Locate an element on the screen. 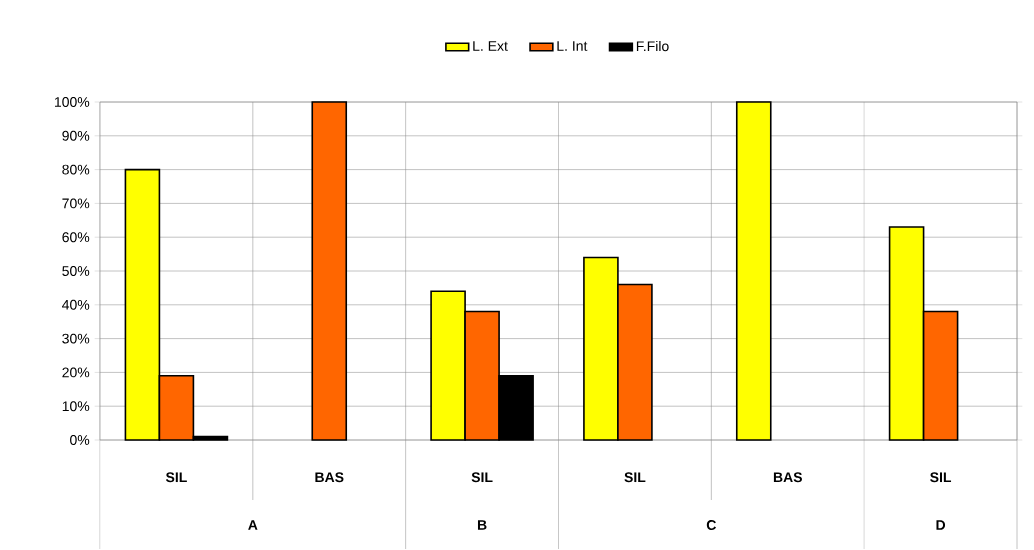 This screenshot has width=1034, height=550. y-tick-label: 90% is located at coordinates (76, 135).